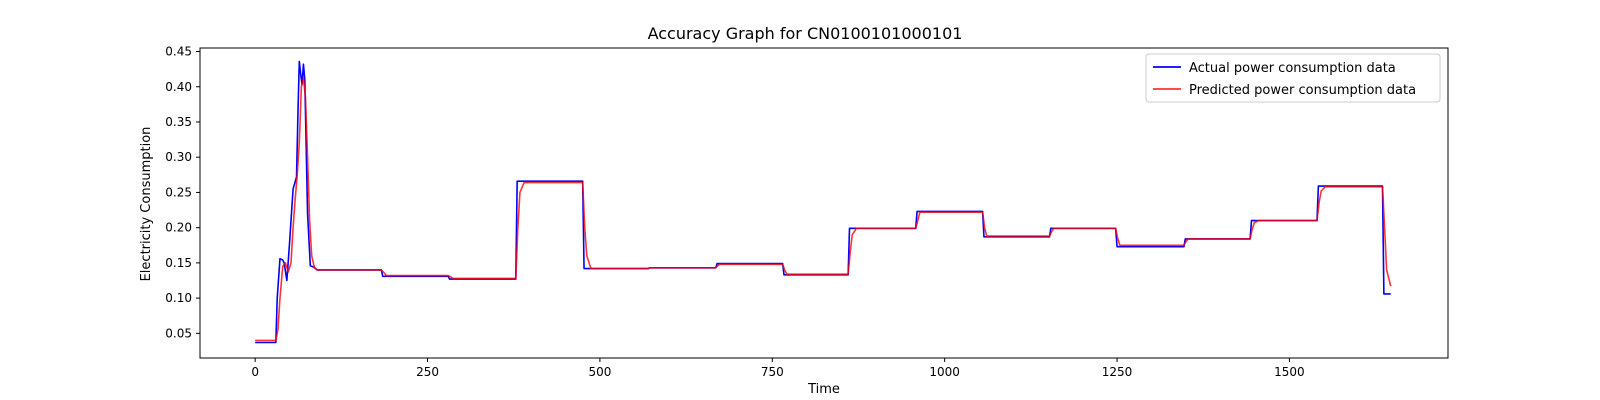 The width and height of the screenshot is (1600, 400). Describe the element at coordinates (178, 157) in the screenshot. I see `y-tick-label: 0.30` at that location.